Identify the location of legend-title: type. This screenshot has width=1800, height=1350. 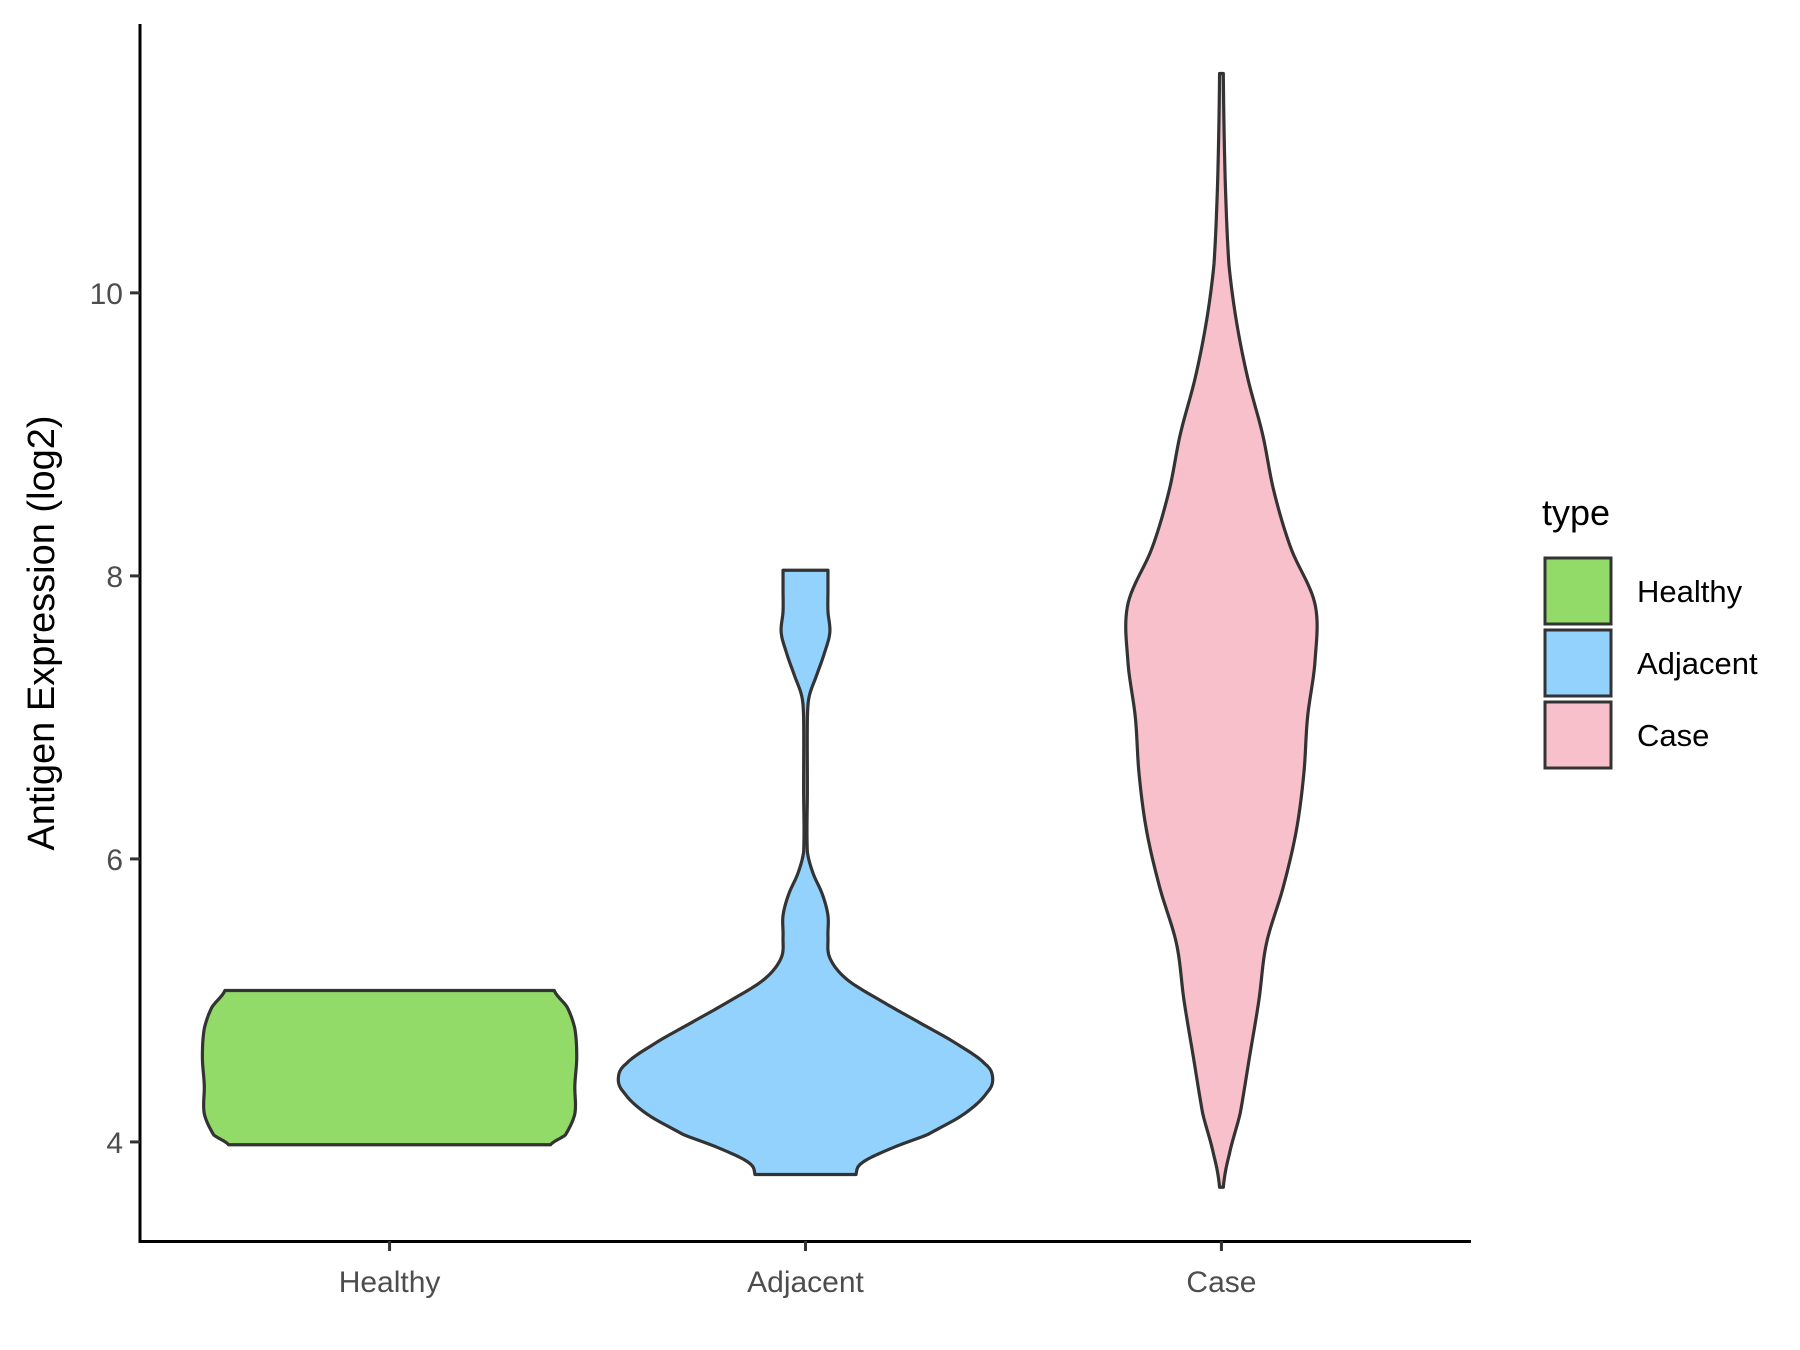
(1576, 512).